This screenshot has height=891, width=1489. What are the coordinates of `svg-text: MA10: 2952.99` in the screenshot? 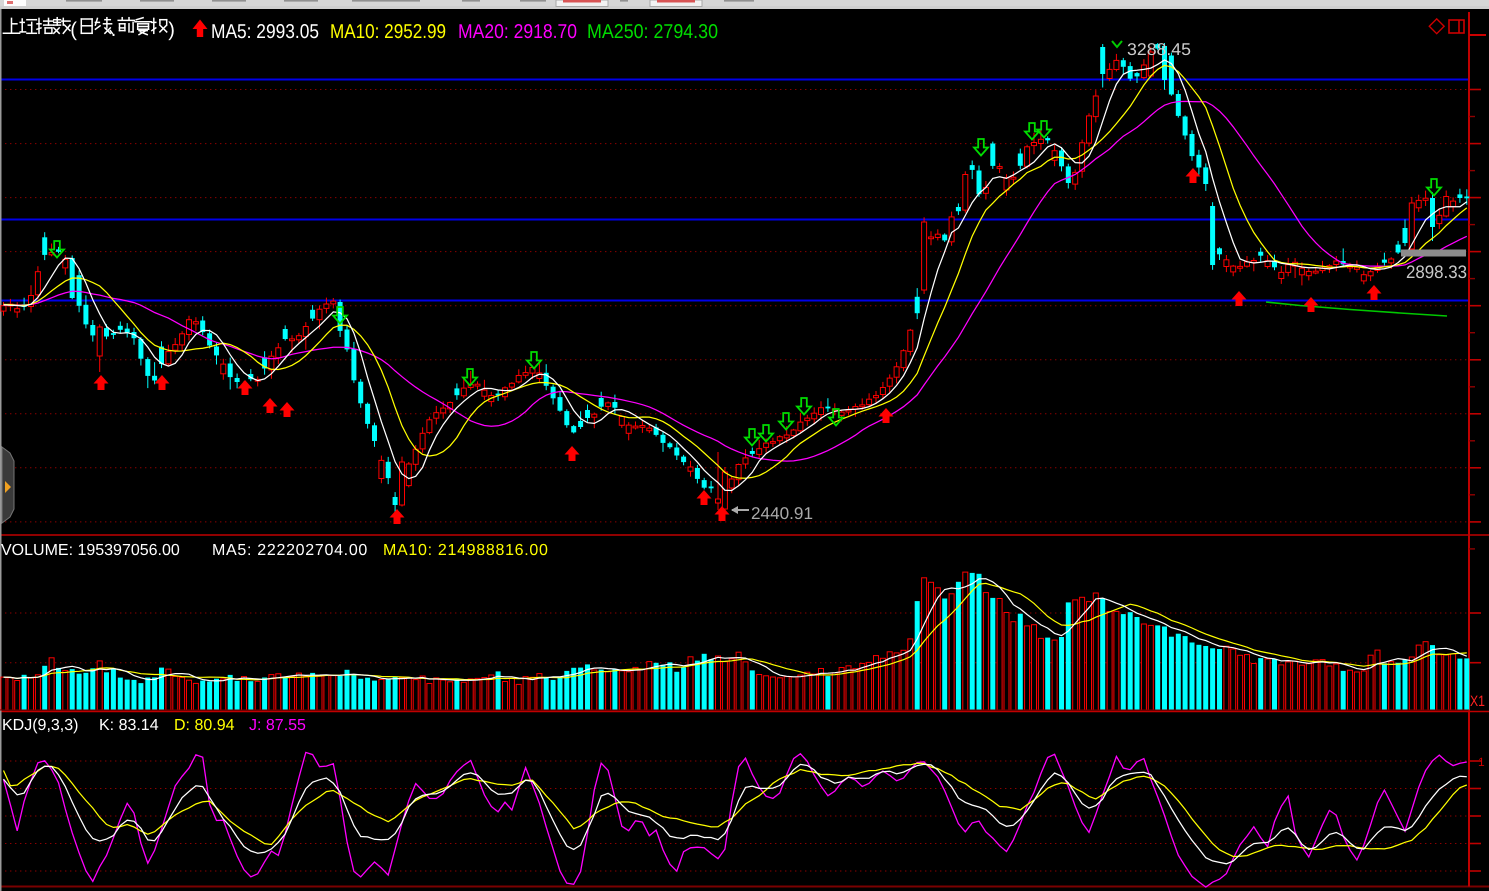 It's located at (388, 32).